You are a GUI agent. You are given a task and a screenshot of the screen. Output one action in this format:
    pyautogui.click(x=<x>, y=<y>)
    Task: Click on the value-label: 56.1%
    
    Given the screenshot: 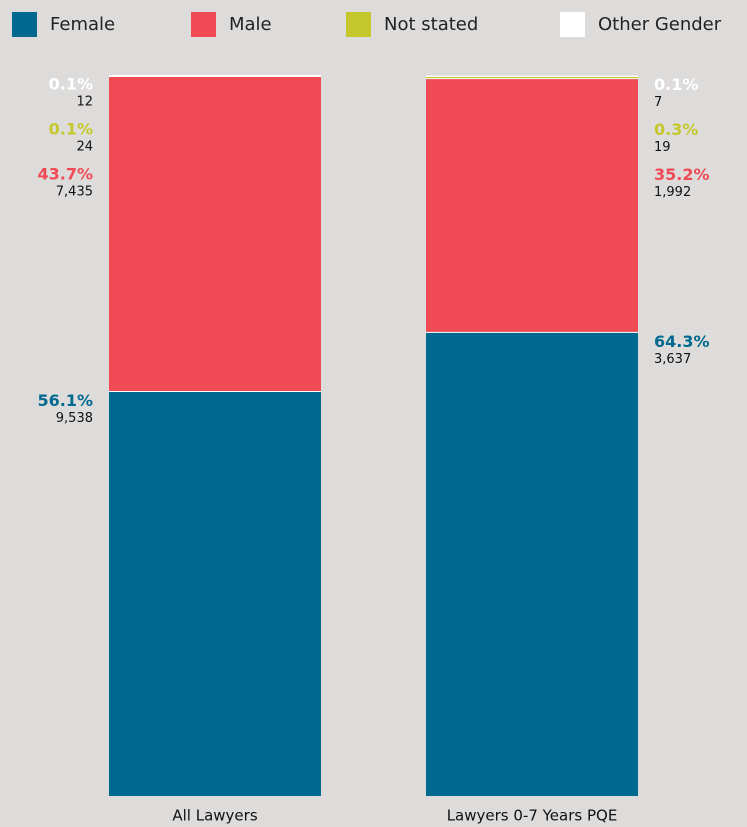 What is the action you would take?
    pyautogui.click(x=65, y=400)
    